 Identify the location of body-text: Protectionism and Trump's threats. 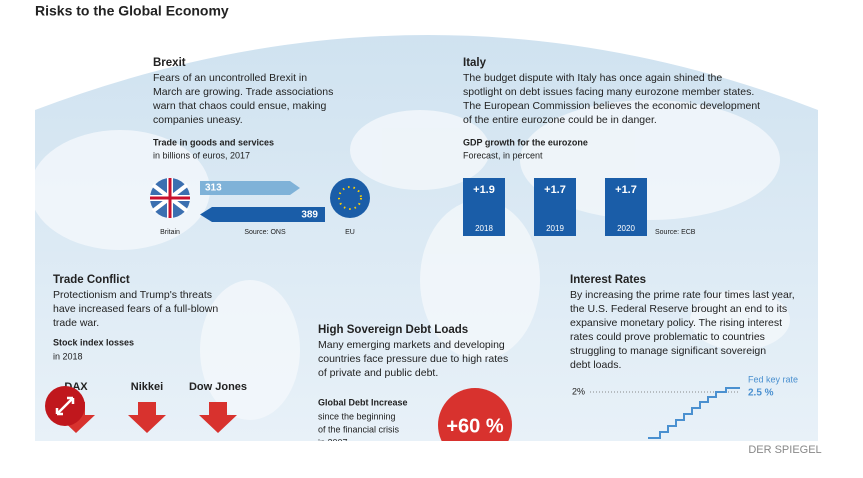
(132, 295).